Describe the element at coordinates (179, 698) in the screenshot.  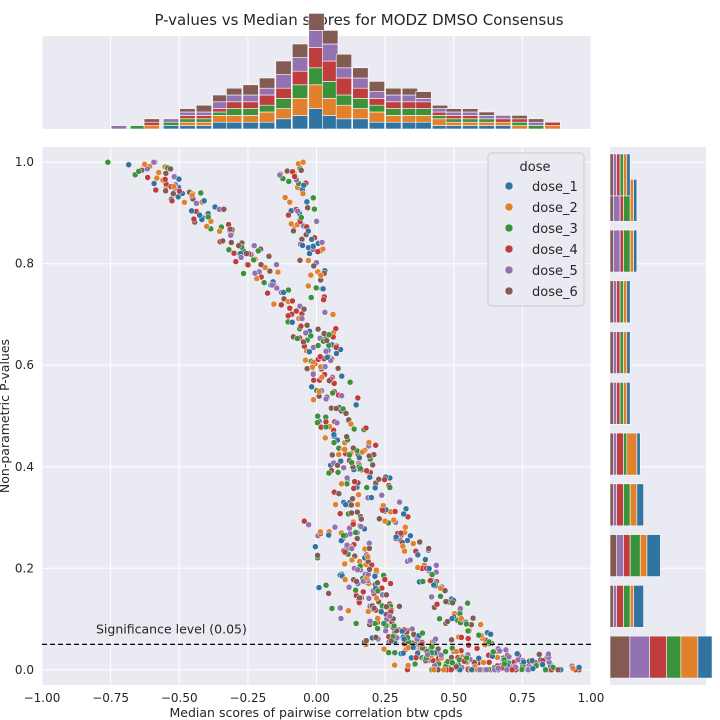
I see `x-tick-label: −0.50` at that location.